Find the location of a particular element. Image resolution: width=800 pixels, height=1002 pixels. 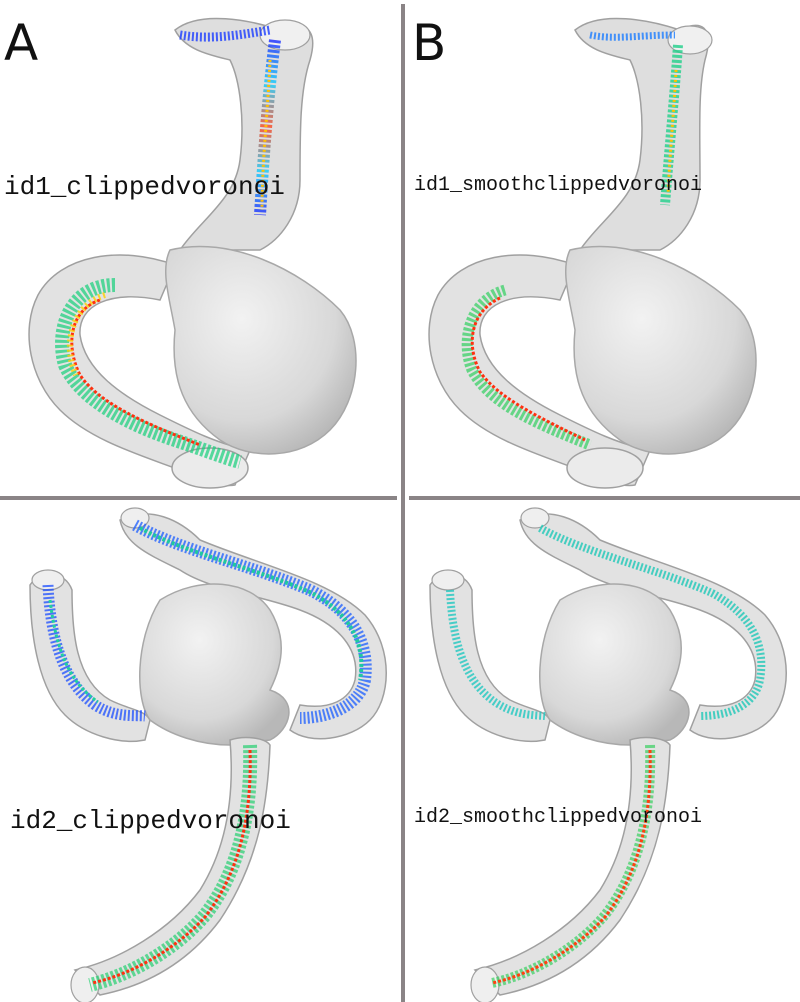

caption-id2-smooth: id2_smoothclippedvoronoi is located at coordinates (558, 817).